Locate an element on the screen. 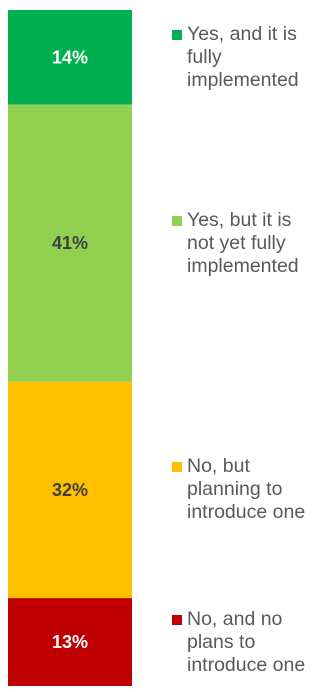  legend-item-no-planning: No, but planning to introduce one is located at coordinates (254, 489).